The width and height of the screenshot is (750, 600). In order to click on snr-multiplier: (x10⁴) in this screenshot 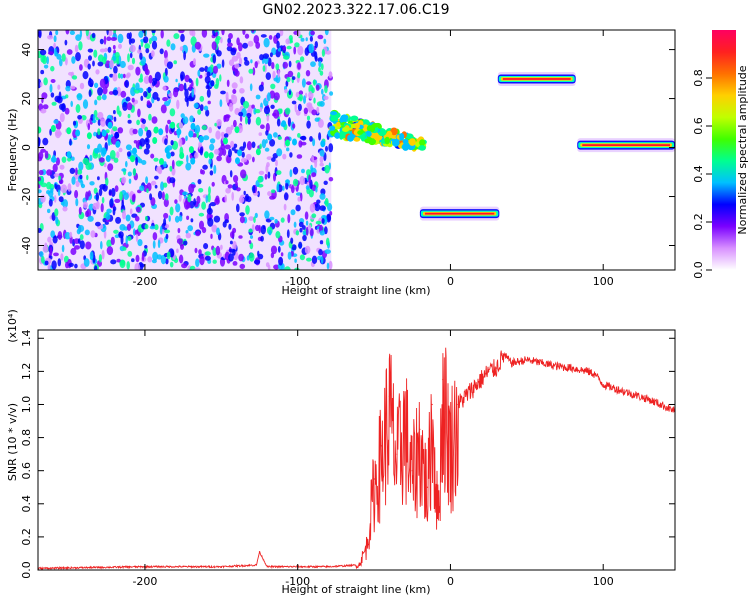, I will do `click(12, 326)`.